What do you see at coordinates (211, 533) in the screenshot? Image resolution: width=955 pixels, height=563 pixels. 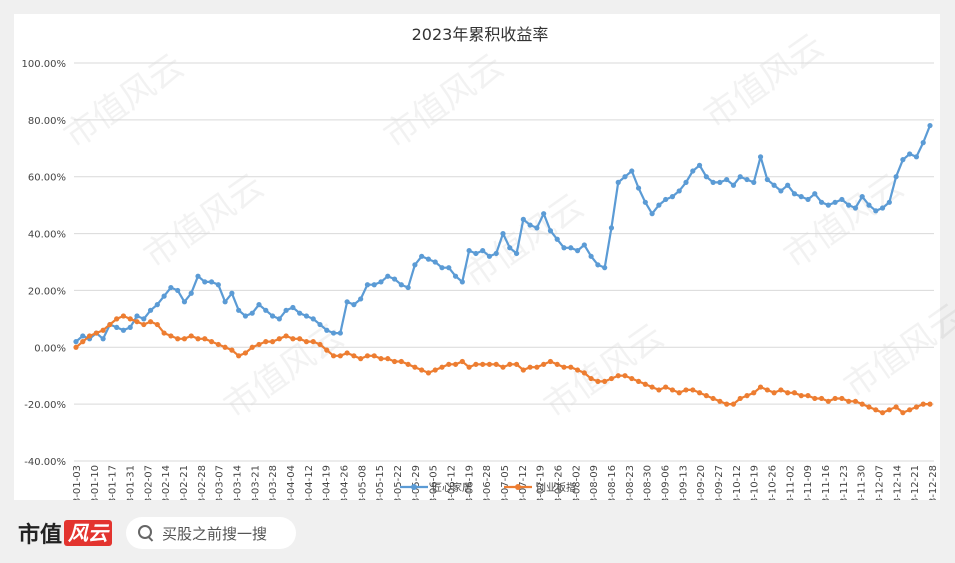 I see `search-box: 买股之前搜一搜` at bounding box center [211, 533].